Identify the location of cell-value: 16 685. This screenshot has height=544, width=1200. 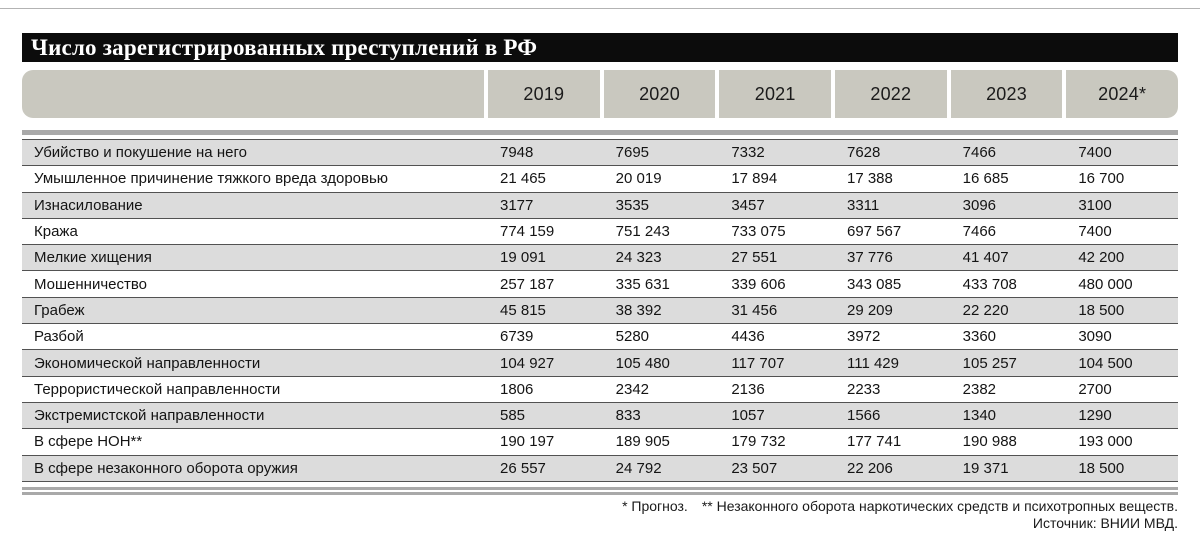
(985, 179).